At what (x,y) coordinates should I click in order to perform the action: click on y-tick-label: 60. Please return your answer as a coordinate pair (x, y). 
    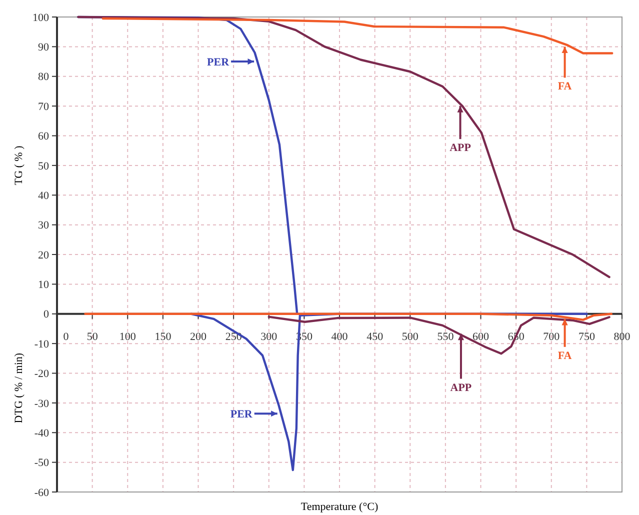
    Looking at the image, I should click on (44, 136).